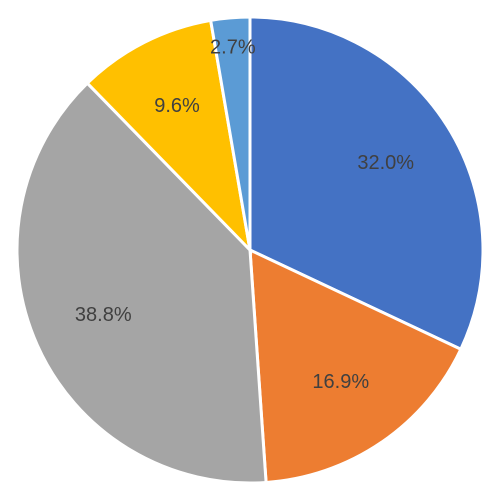 This screenshot has width=497, height=497. Describe the element at coordinates (233, 47) in the screenshot. I see `data-label: 2.7%` at that location.